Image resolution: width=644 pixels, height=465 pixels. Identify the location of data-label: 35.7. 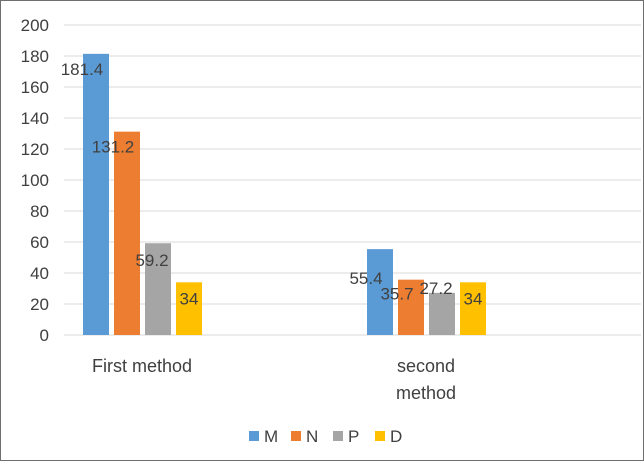
(396, 294).